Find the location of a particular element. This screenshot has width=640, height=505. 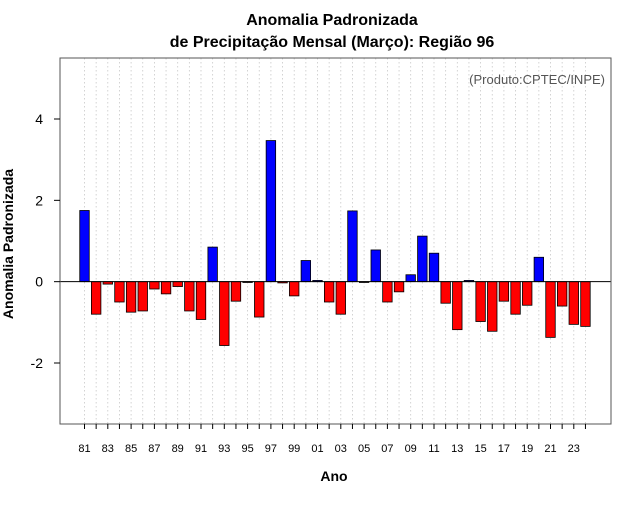

y-axis: -2 0 2 4 is located at coordinates (45, 241).